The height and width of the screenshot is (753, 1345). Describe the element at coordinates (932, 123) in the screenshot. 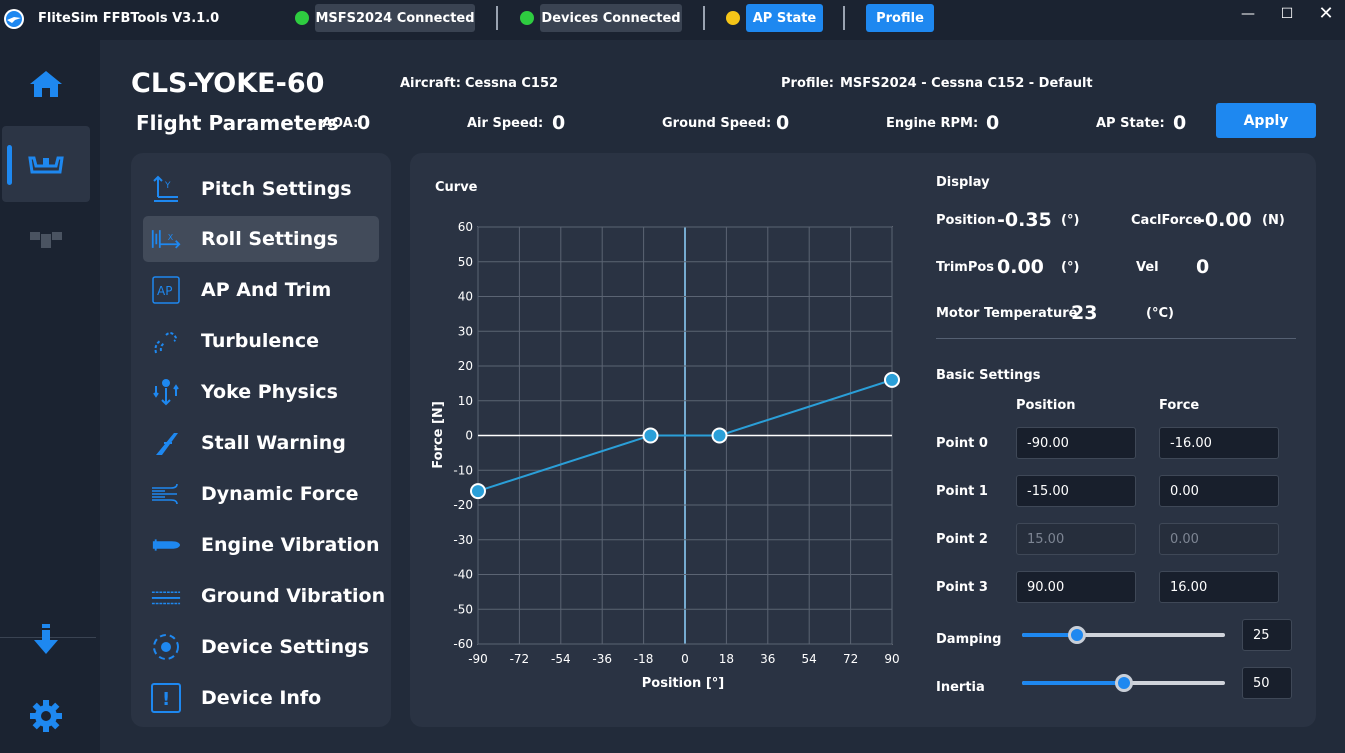

I see `engine-rpm-label: Engine RPM:` at that location.